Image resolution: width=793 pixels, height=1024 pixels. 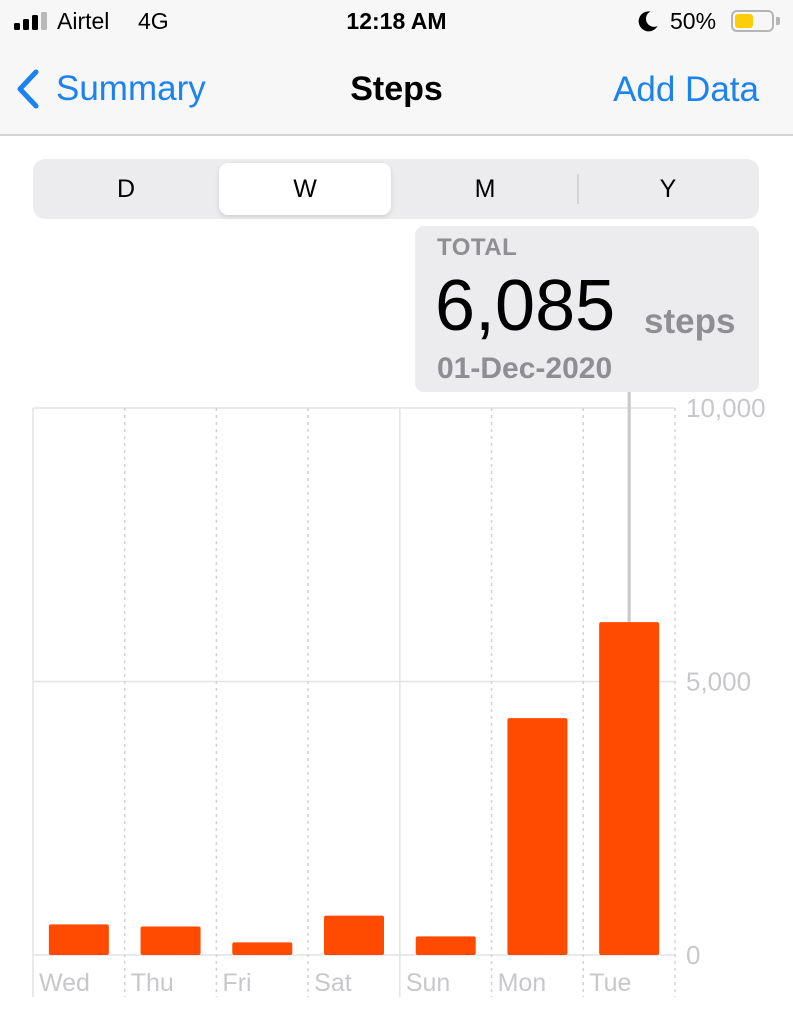 What do you see at coordinates (445, 945) in the screenshot?
I see `chart-bar-sun` at bounding box center [445, 945].